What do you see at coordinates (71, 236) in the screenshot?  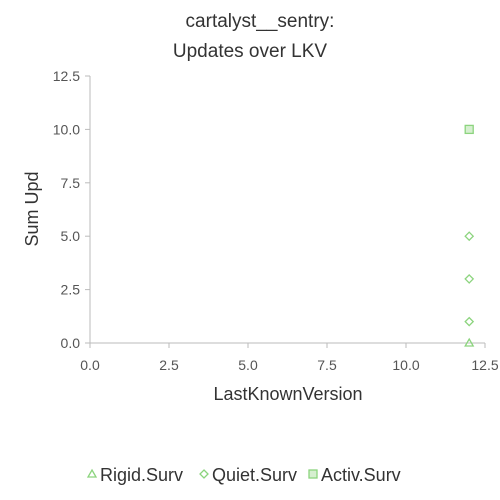 I see `y-tick-label: 5.0` at bounding box center [71, 236].